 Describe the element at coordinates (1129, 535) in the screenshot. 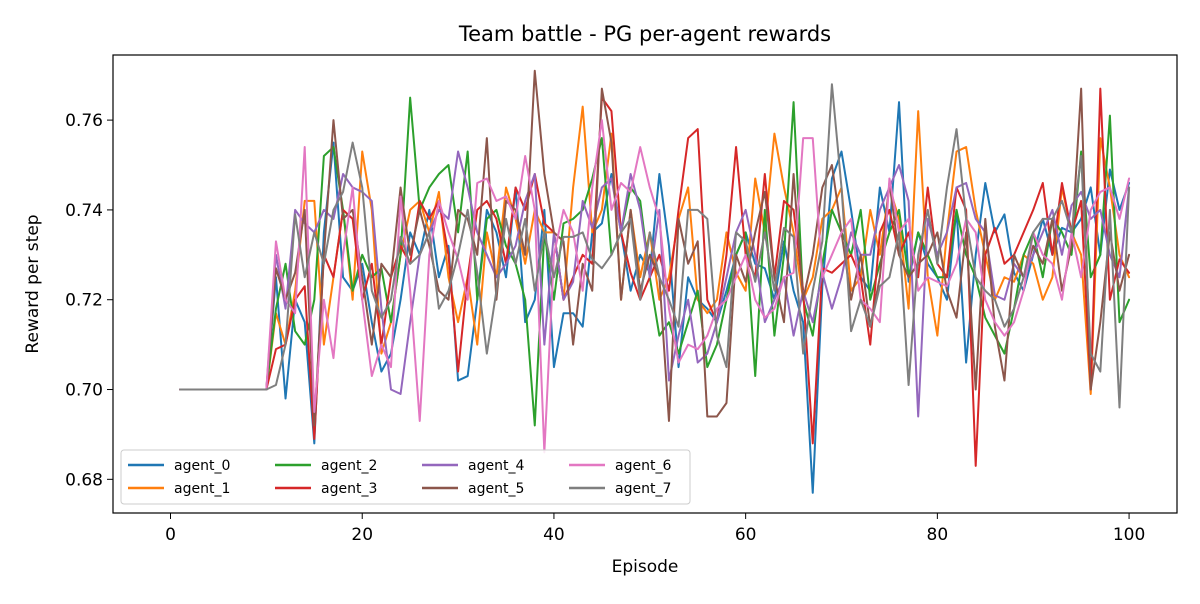

I see `x-tick-label: 100` at that location.